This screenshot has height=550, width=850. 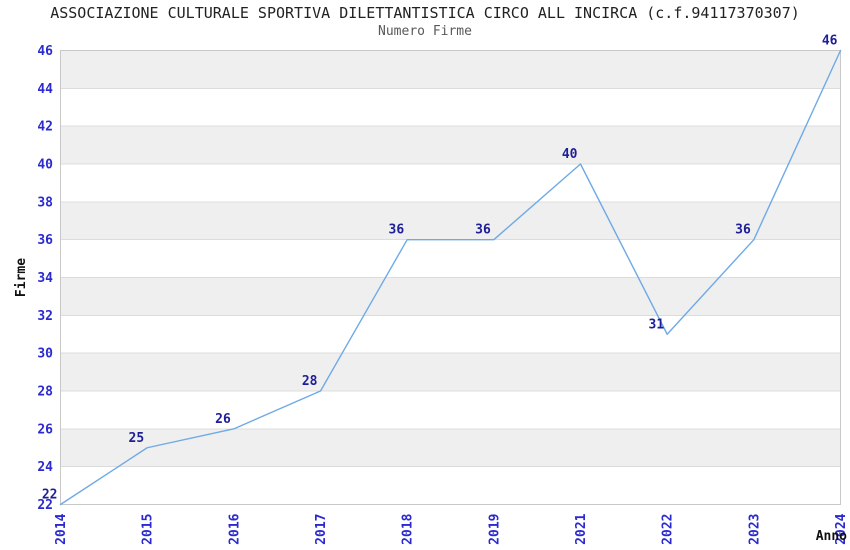 What do you see at coordinates (45, 240) in the screenshot?
I see `y-tick-label: 36` at bounding box center [45, 240].